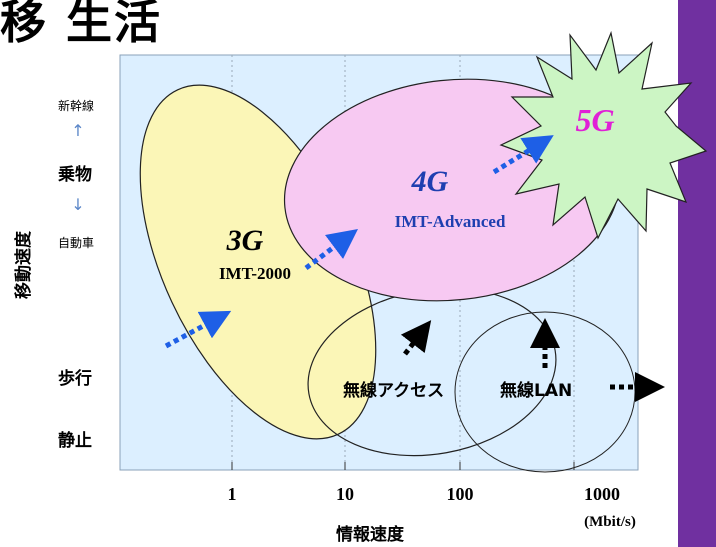  Describe the element at coordinates (232, 494) in the screenshot. I see `x-tick-1: 1` at that location.